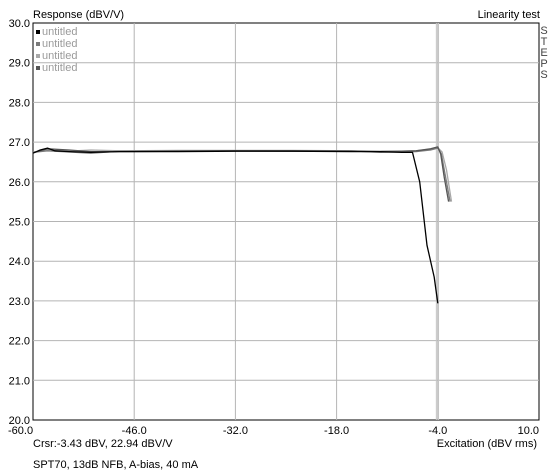 The height and width of the screenshot is (472, 550). I want to click on y-tick-label: 24.0, so click(19, 262).